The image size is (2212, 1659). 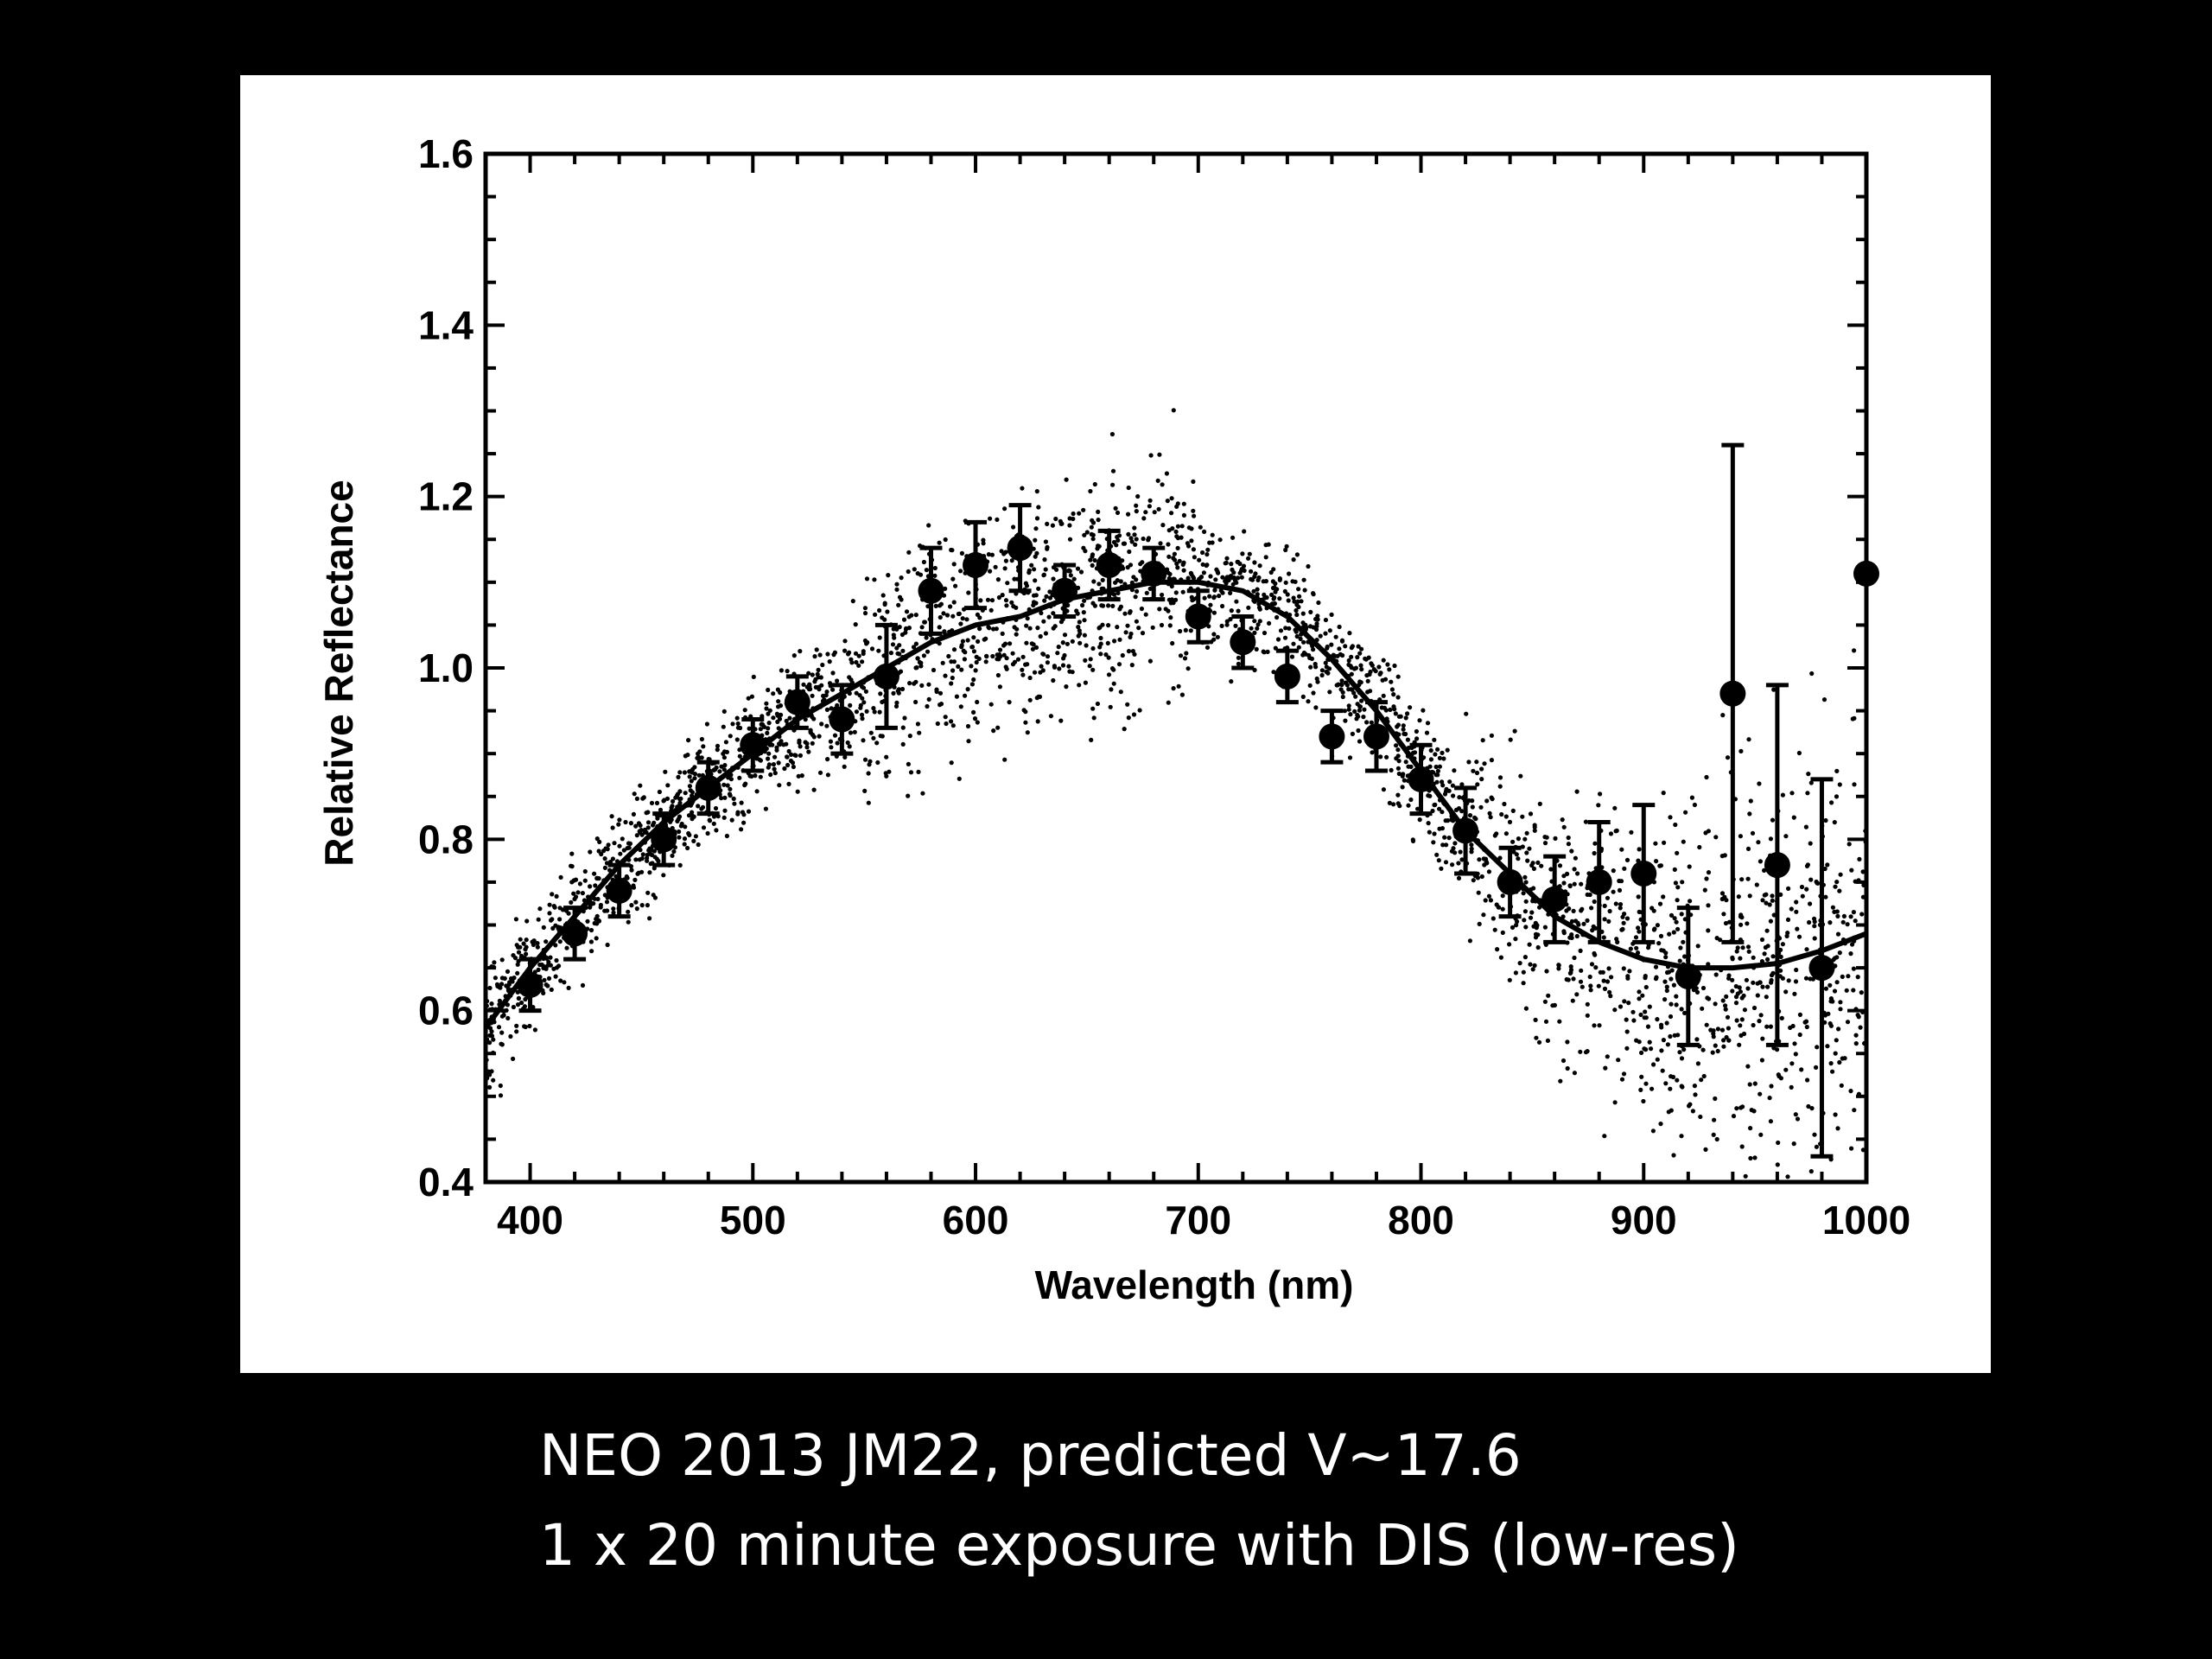 What do you see at coordinates (446, 1182) in the screenshot?
I see `y-tick-label: 0.4` at bounding box center [446, 1182].